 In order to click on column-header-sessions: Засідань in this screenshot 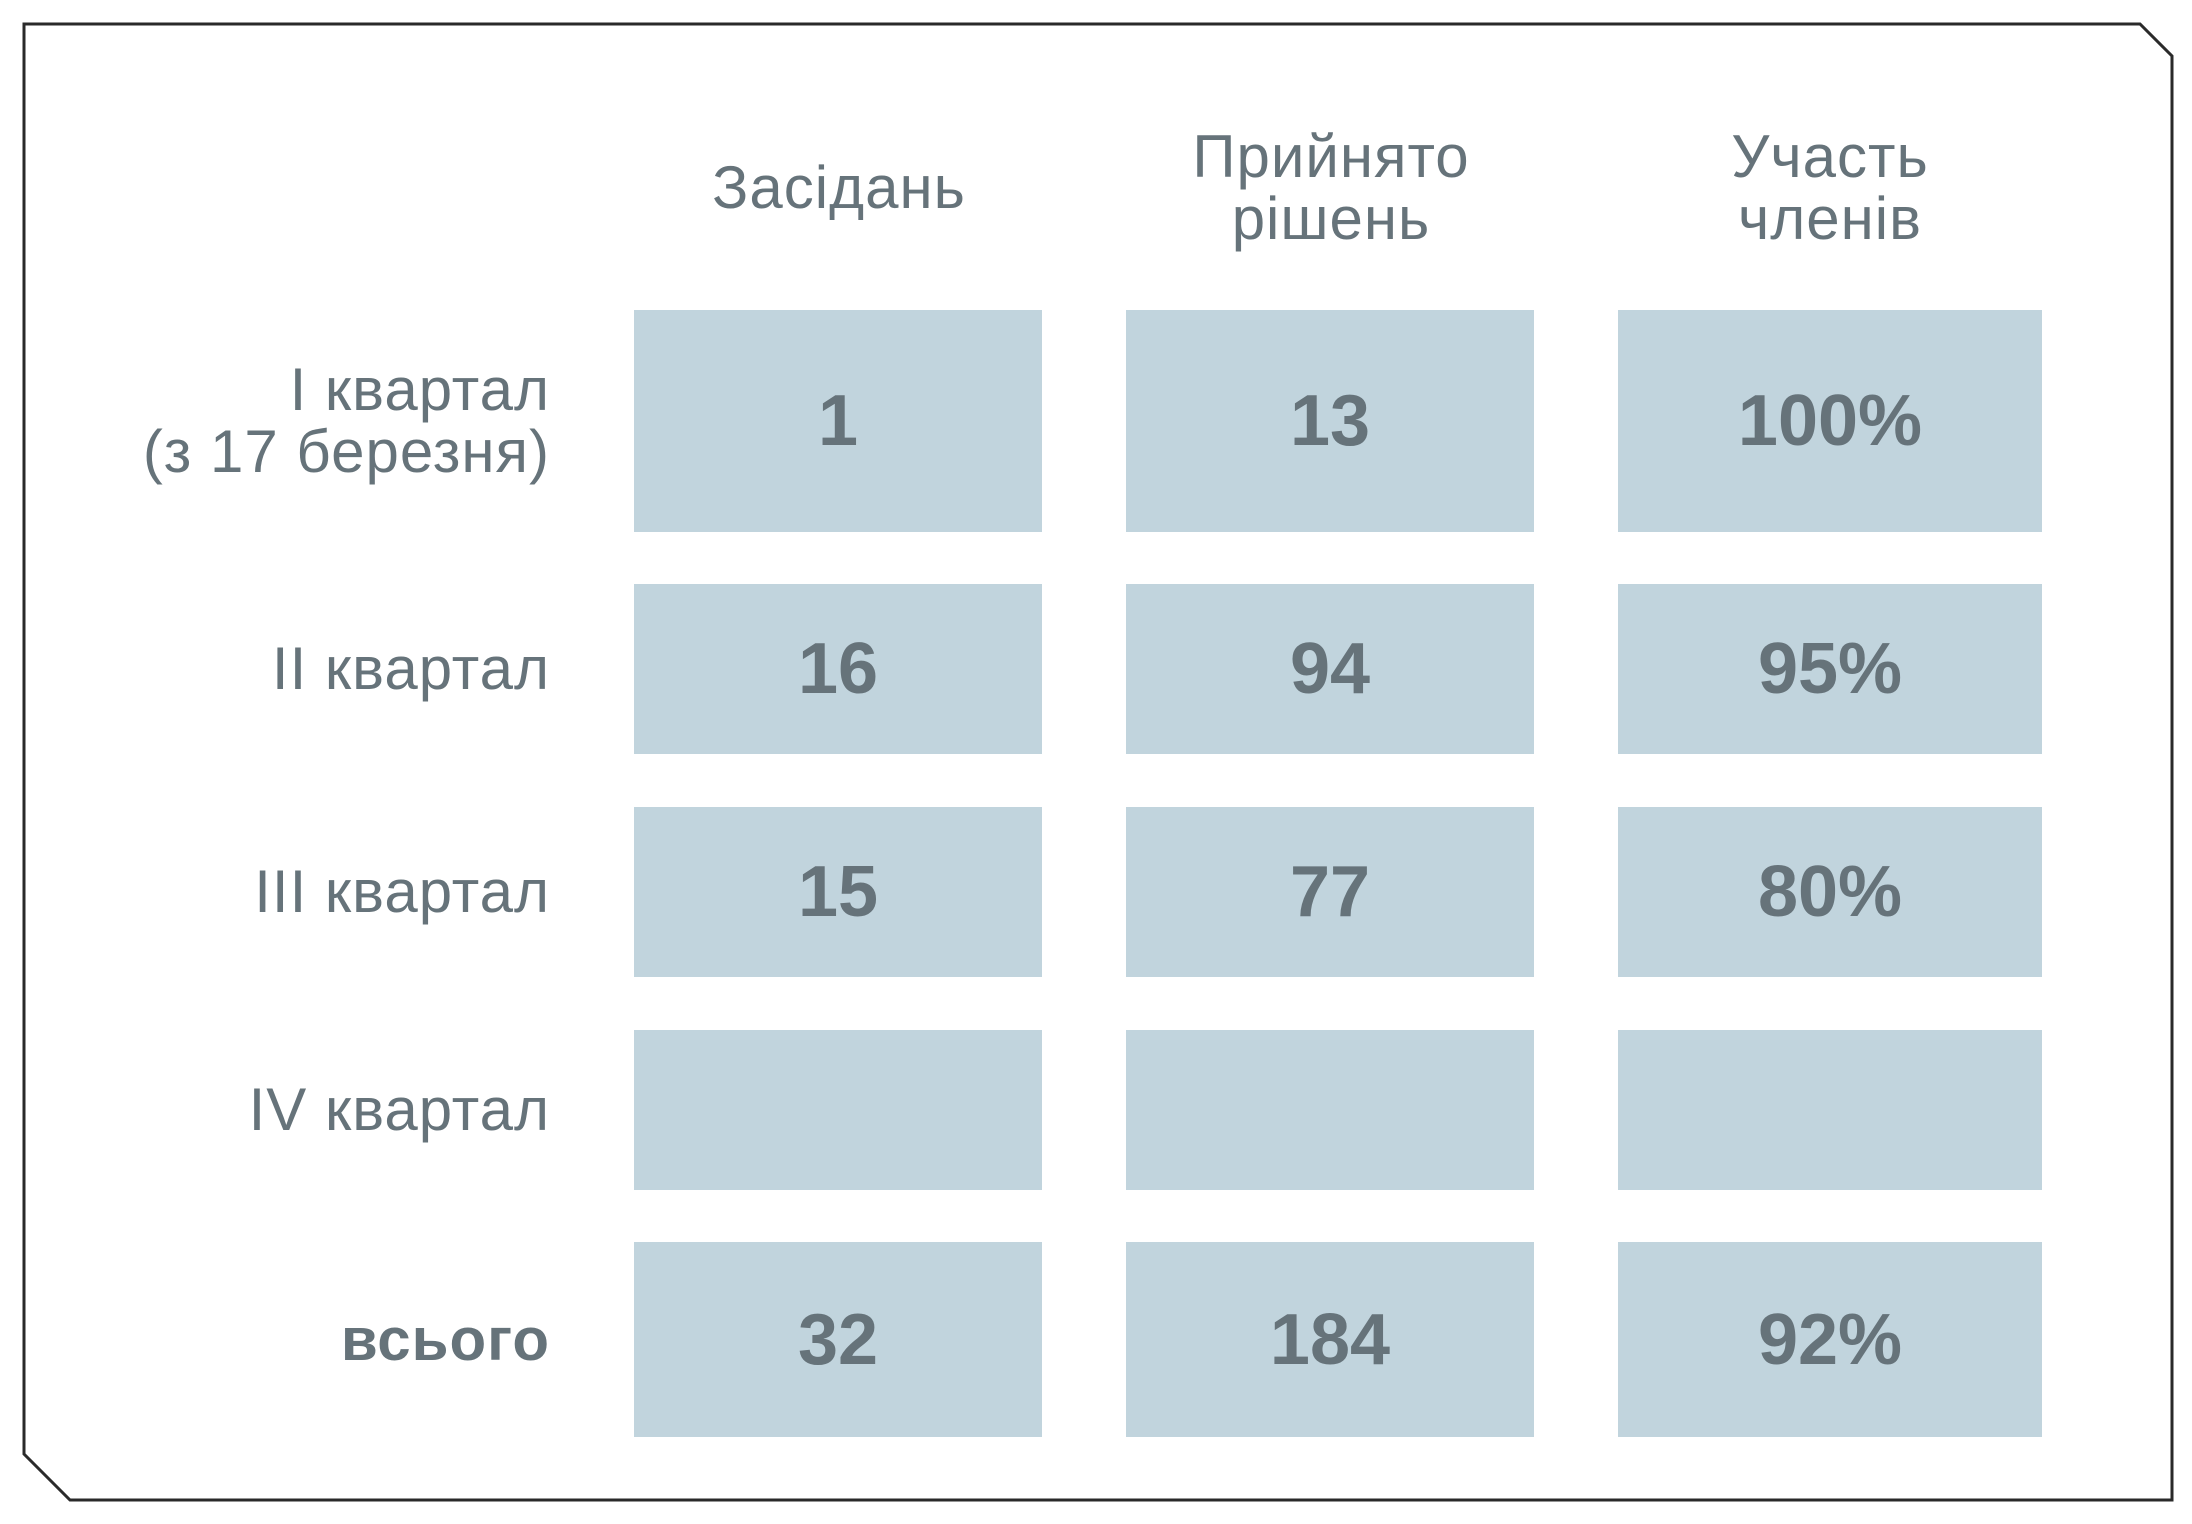, I will do `click(839, 187)`.